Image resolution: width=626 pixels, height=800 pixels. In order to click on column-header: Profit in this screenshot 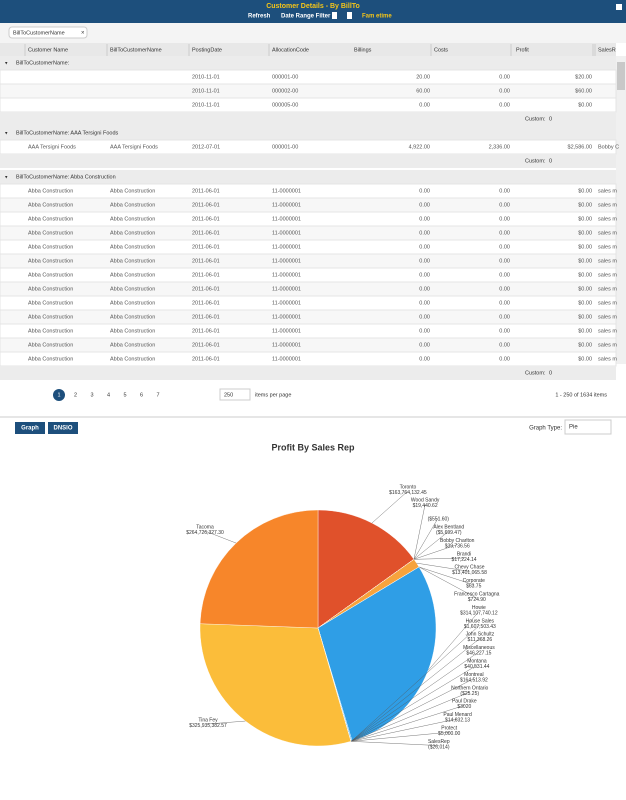, I will do `click(522, 50)`.